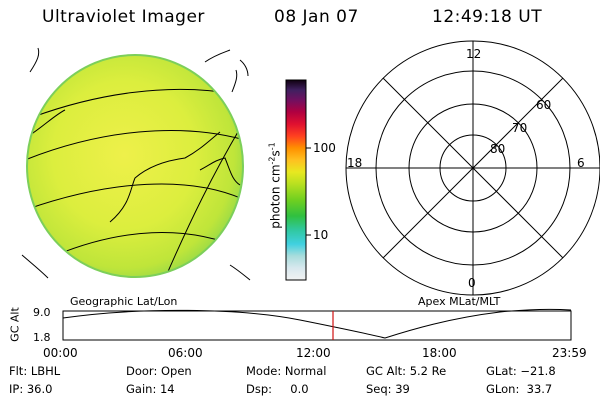 This screenshot has height=400, width=600. Describe the element at coordinates (324, 148) in the screenshot. I see `colorbar-tick-100: 100` at that location.